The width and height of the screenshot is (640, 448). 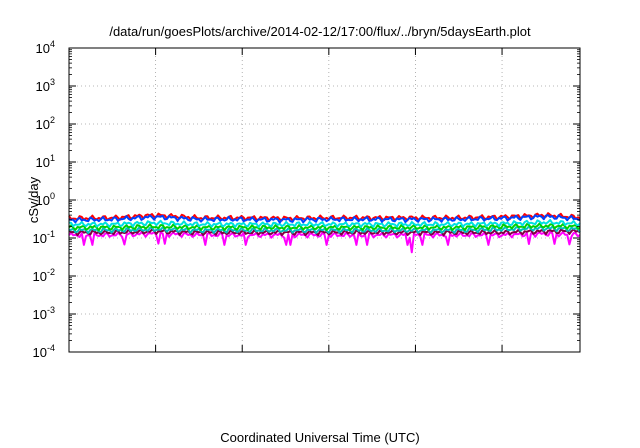 I want to click on y-tick-label: 10¹, so click(x=45, y=161).